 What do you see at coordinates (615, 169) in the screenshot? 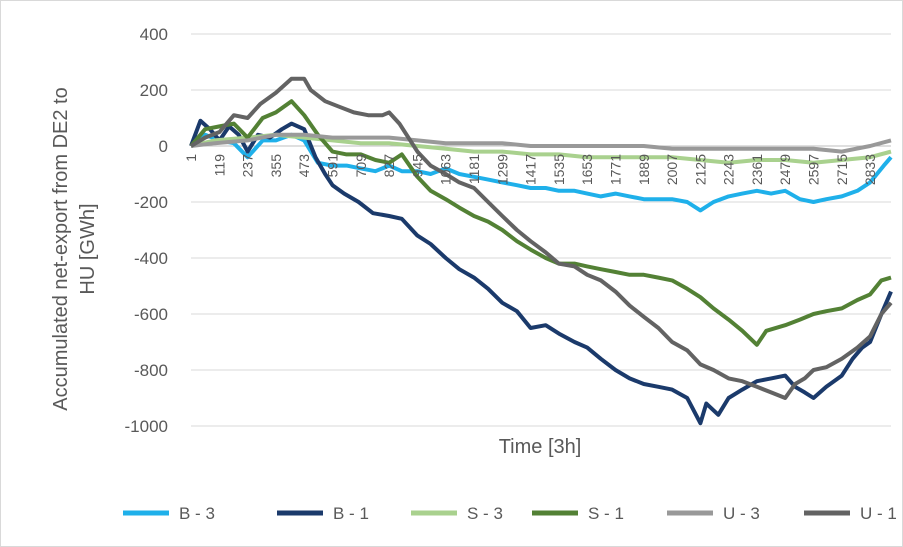
I see `x-tick-label: 1771` at bounding box center [615, 169].